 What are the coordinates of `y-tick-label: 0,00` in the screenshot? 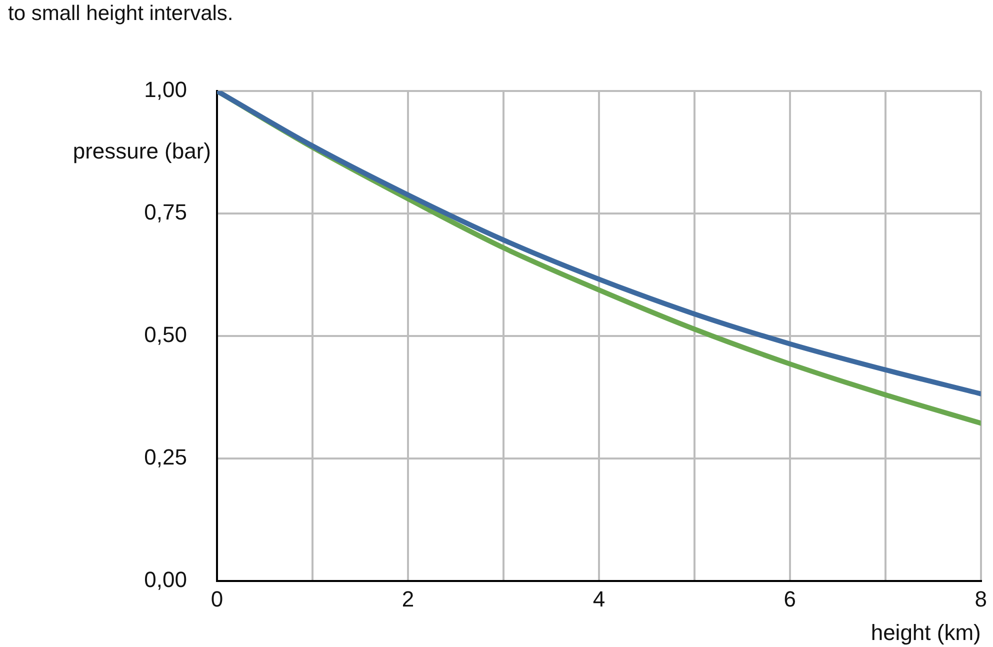 It's located at (165, 579).